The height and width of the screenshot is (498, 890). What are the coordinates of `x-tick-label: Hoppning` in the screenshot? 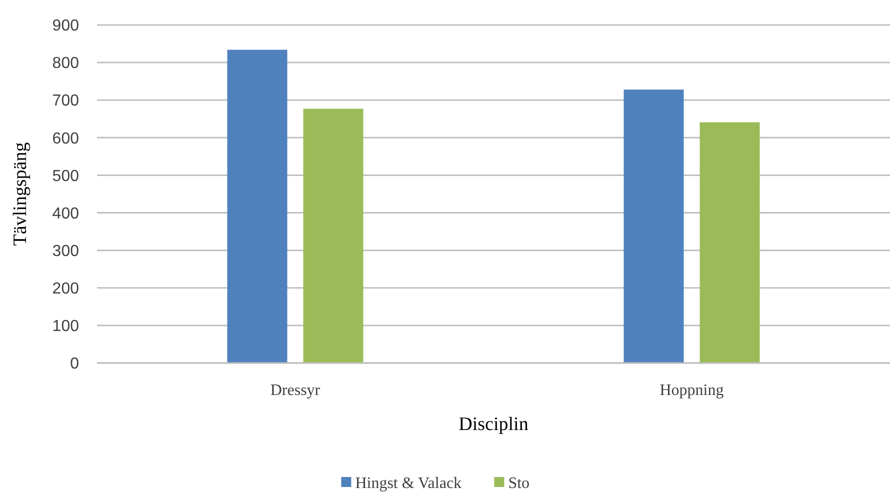 It's located at (692, 390).